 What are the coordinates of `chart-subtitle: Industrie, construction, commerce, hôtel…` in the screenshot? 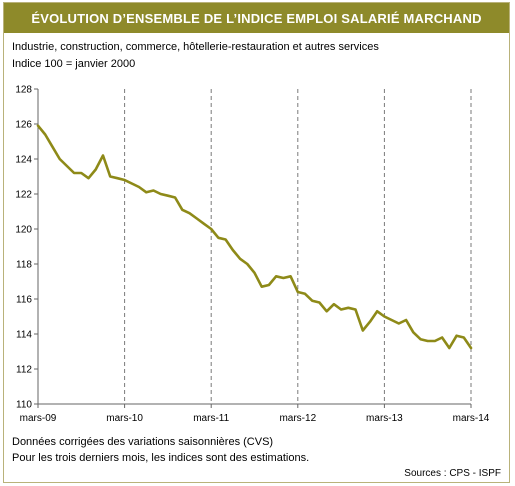 It's located at (195, 47).